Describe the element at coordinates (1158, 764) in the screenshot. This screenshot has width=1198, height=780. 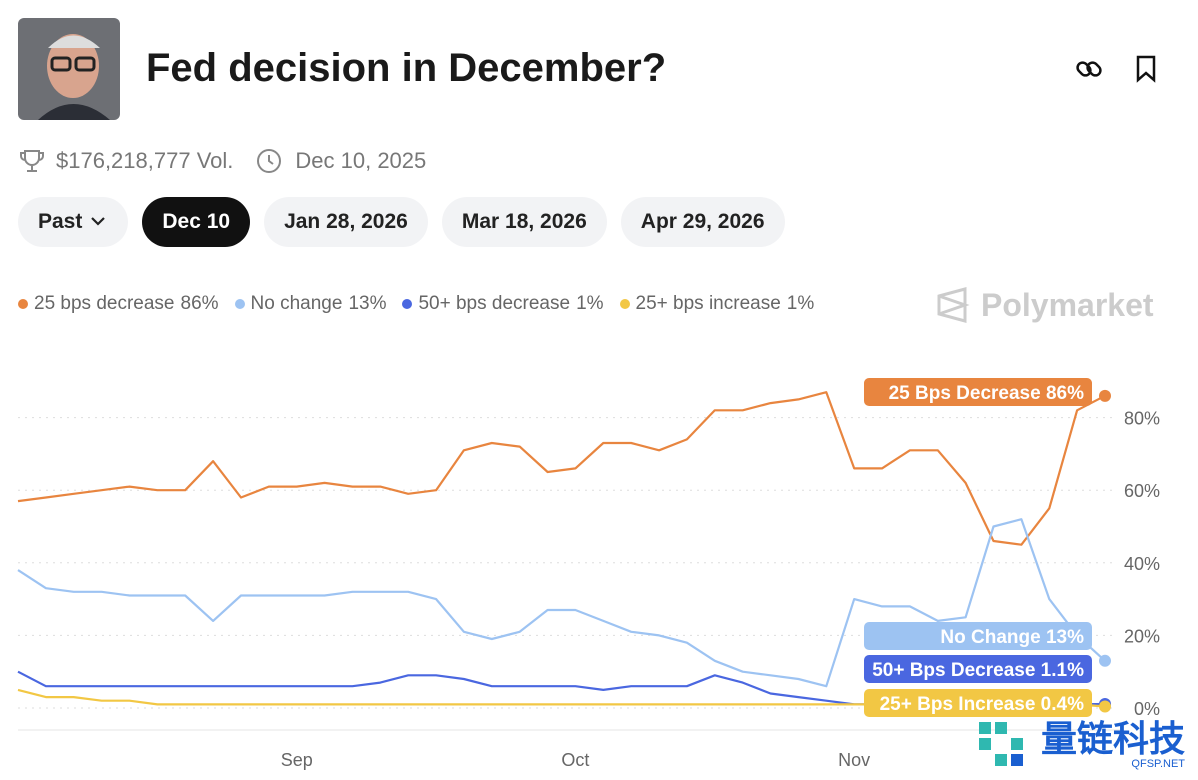
I see `watermark-site: QFSP.NET` at that location.